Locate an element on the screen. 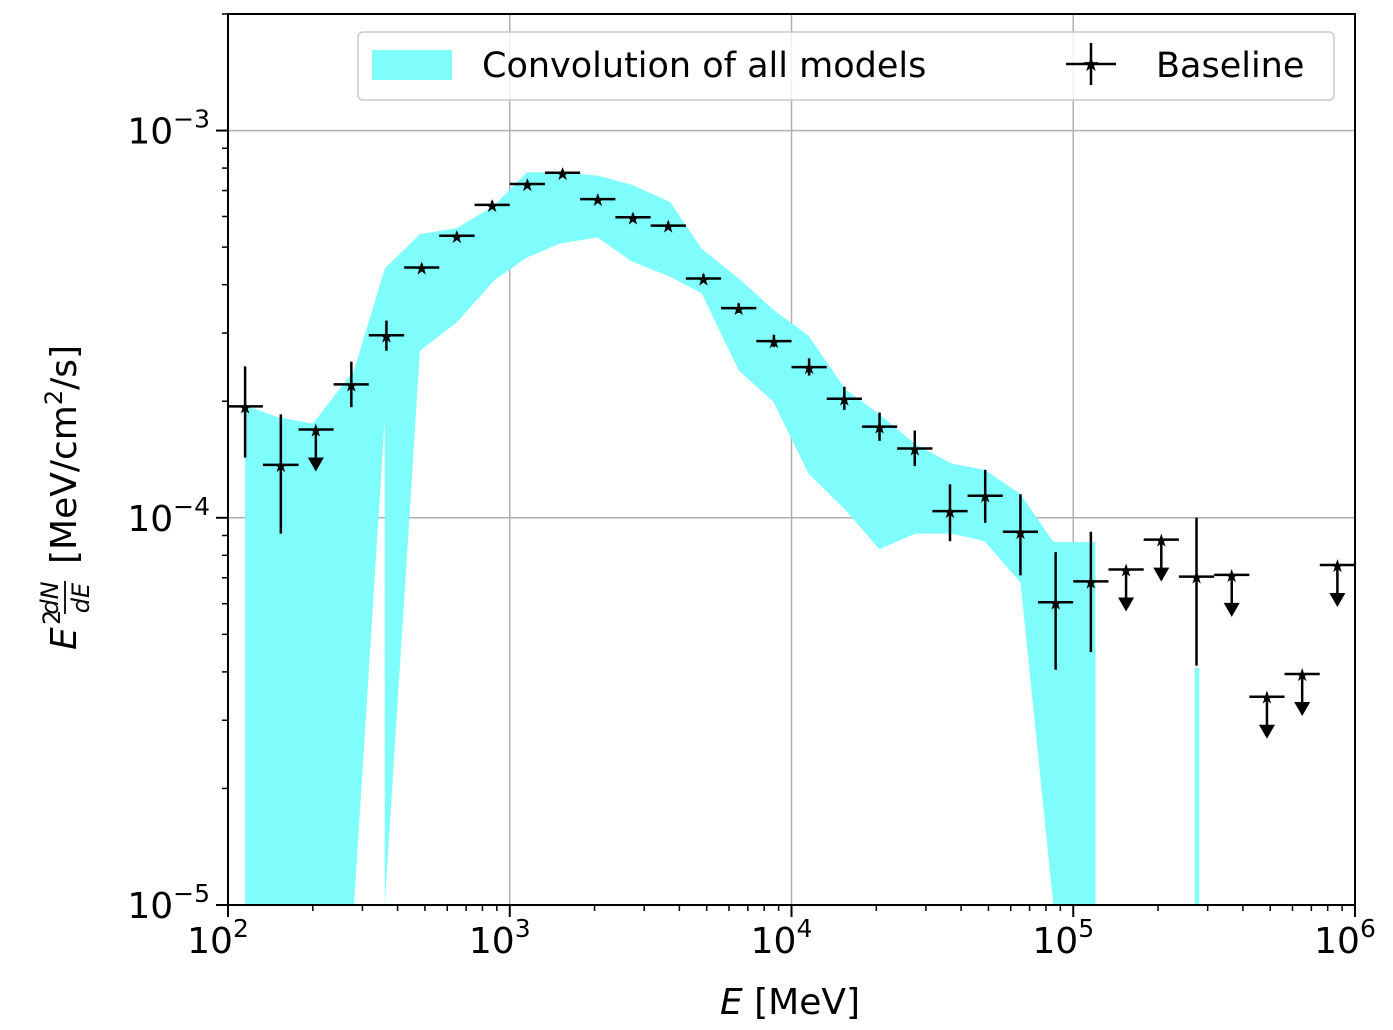  legend-points-label: Baseline is located at coordinates (1230, 66).